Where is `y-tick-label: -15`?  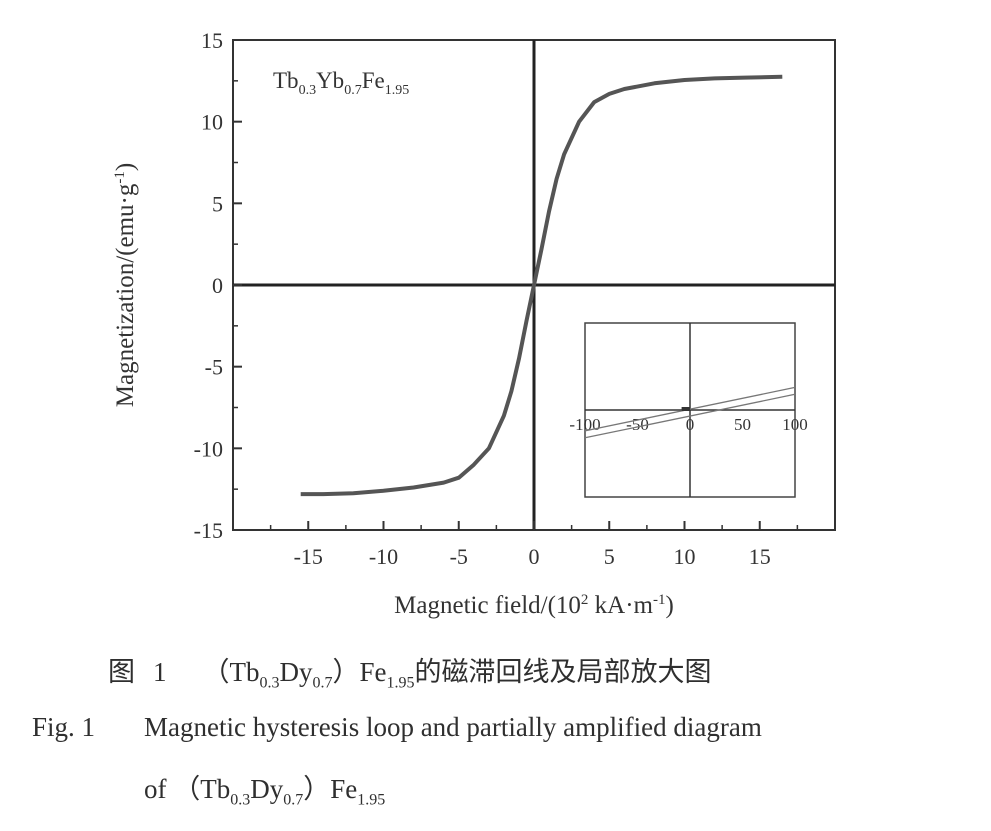 y-tick-label: -15 is located at coordinates (208, 530).